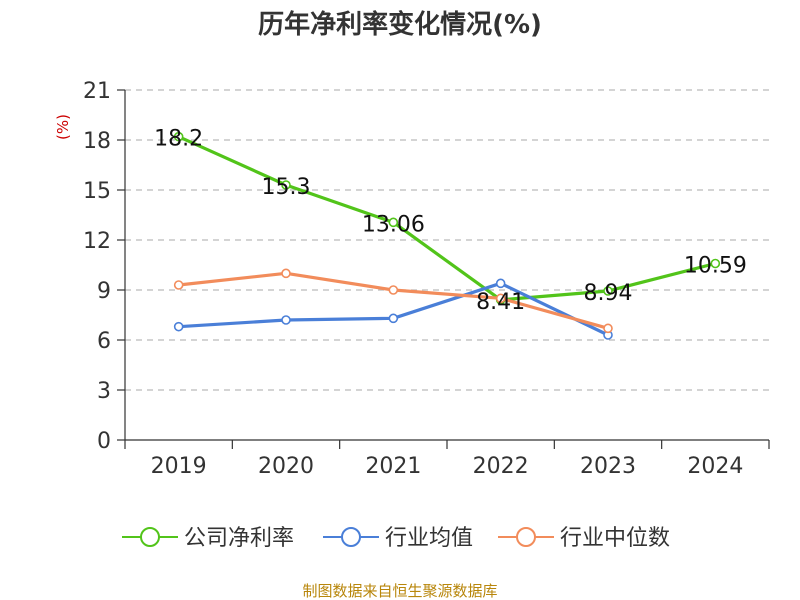  I want to click on legend: 公司净利率 行业均值 行业中位数, so click(396, 538).